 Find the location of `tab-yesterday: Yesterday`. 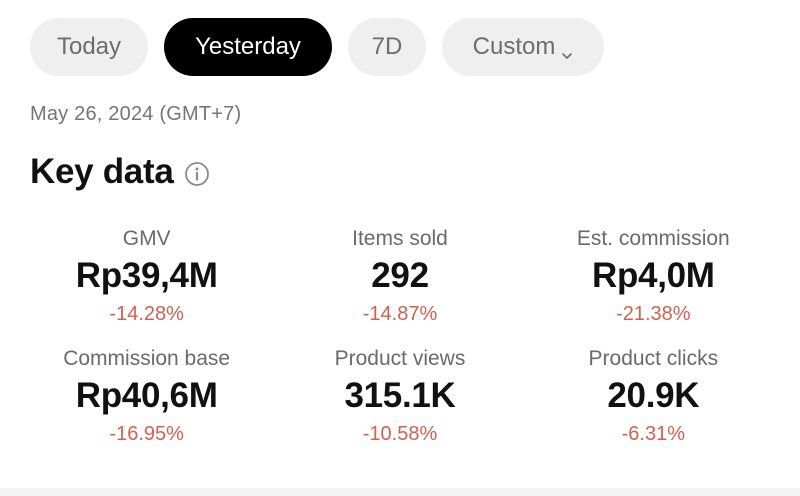

tab-yesterday: Yesterday is located at coordinates (248, 47).